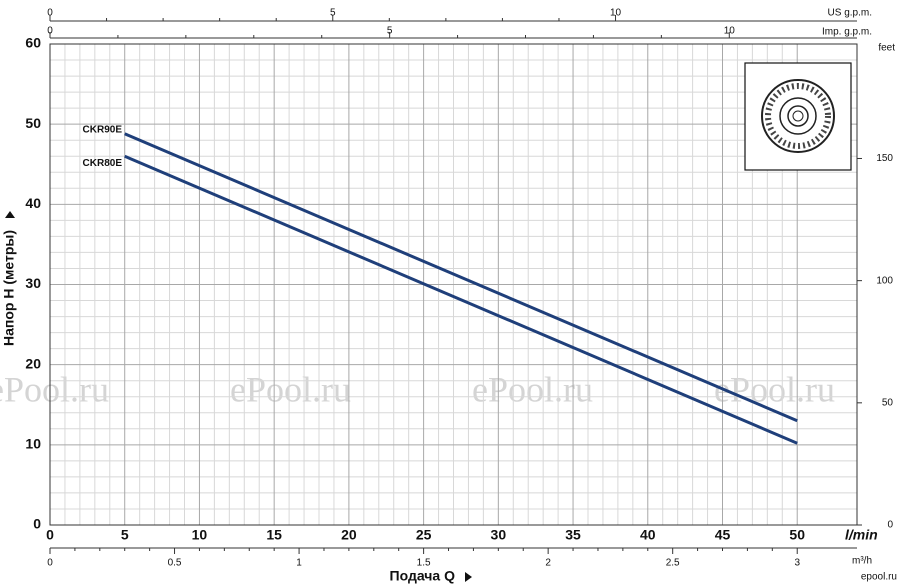 This screenshot has height=585, width=900. What do you see at coordinates (573, 535) in the screenshot?
I see `x-tick-label: 35` at bounding box center [573, 535].